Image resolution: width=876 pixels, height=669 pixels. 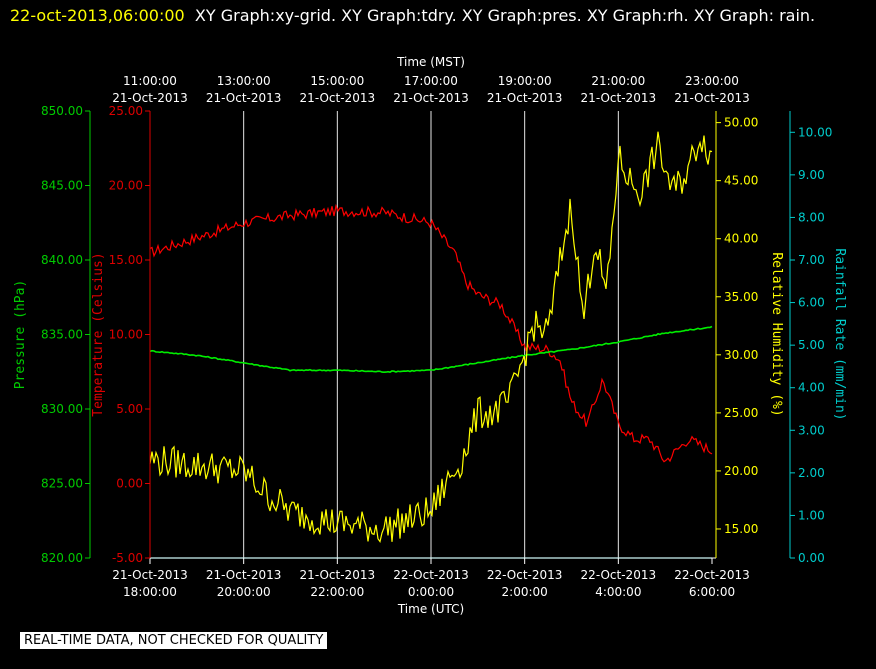 What do you see at coordinates (741, 529) in the screenshot?
I see `rh-tick-label: 15.00` at bounding box center [741, 529].